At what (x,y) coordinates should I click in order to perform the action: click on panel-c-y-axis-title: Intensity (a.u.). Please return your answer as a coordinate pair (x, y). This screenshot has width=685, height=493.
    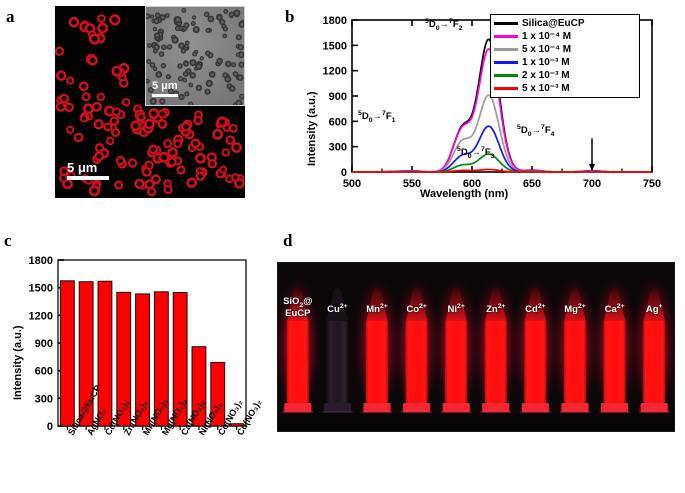
    Looking at the image, I should click on (18, 362).